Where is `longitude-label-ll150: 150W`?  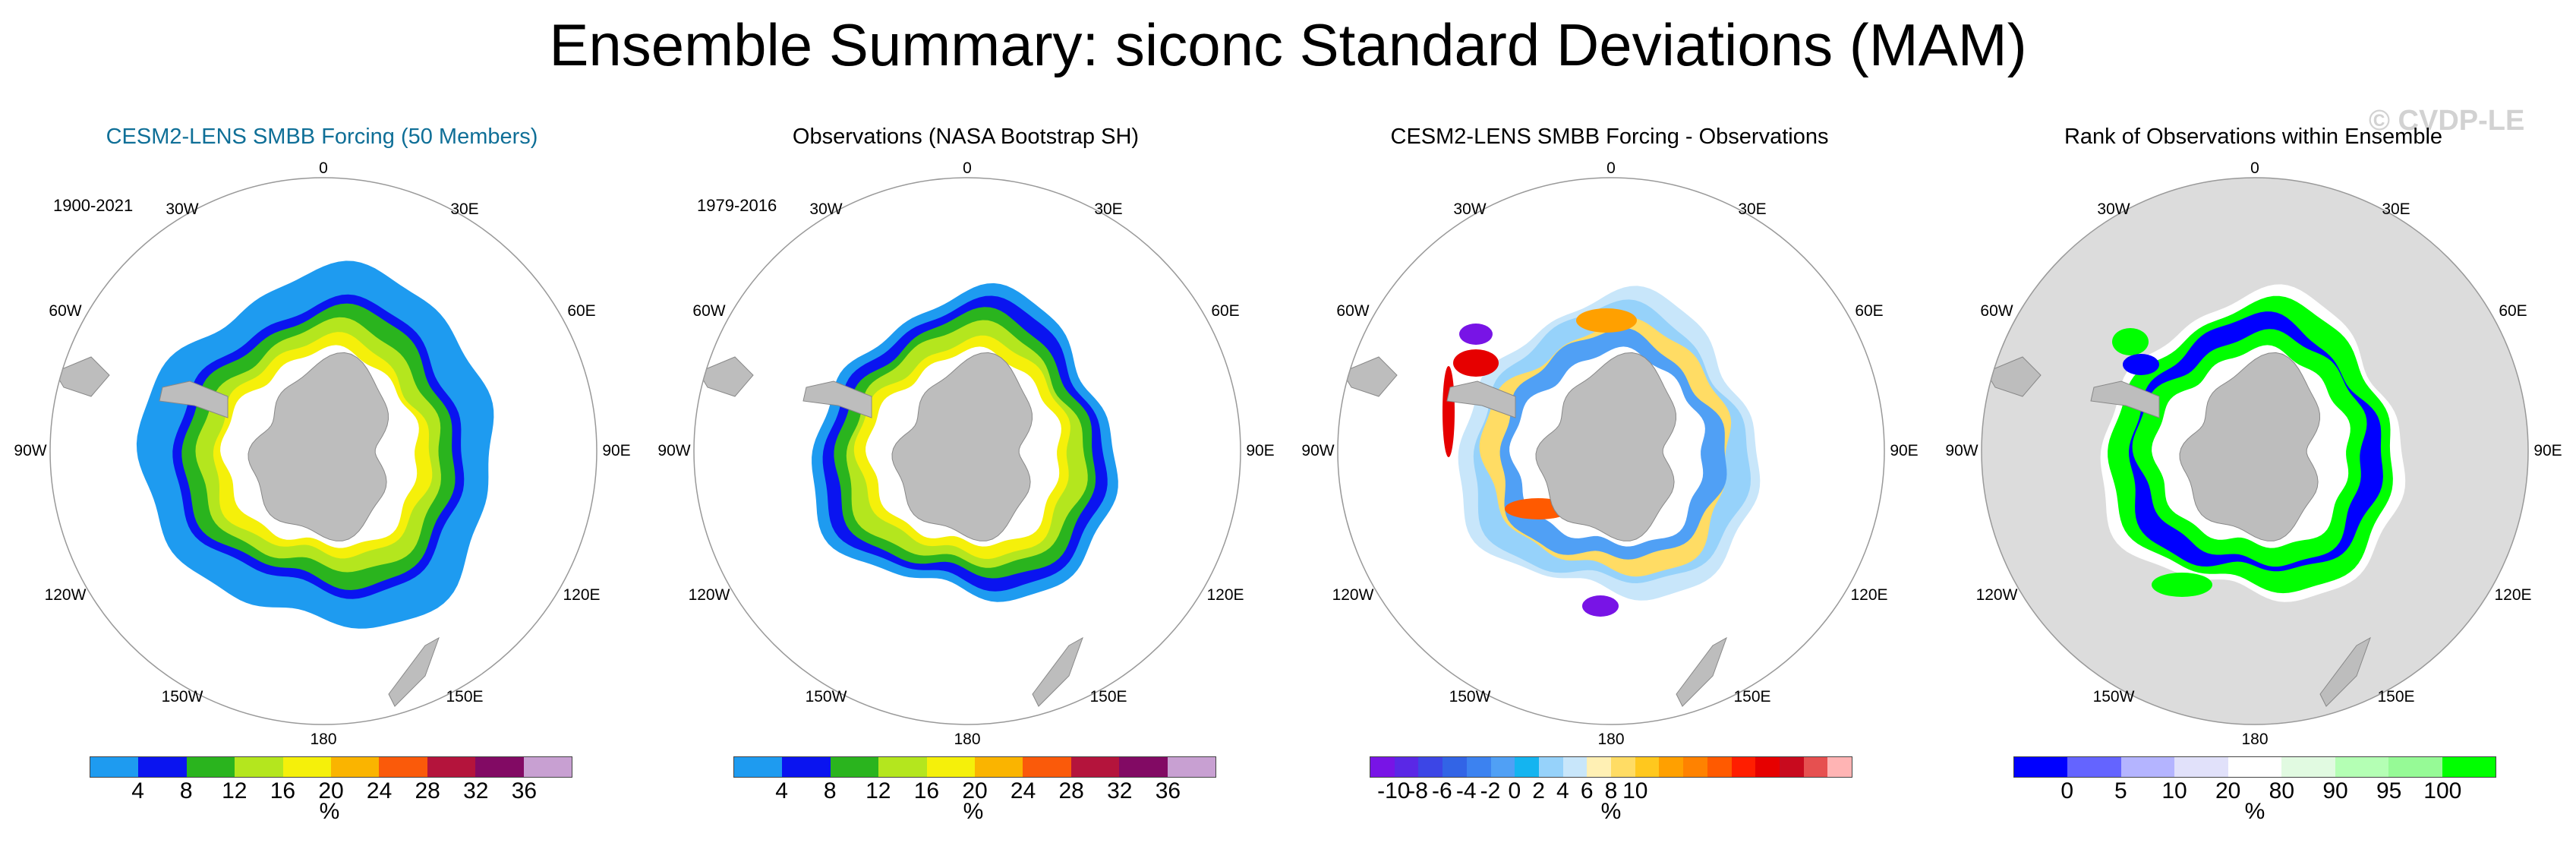 longitude-label-ll150: 150W is located at coordinates (826, 697).